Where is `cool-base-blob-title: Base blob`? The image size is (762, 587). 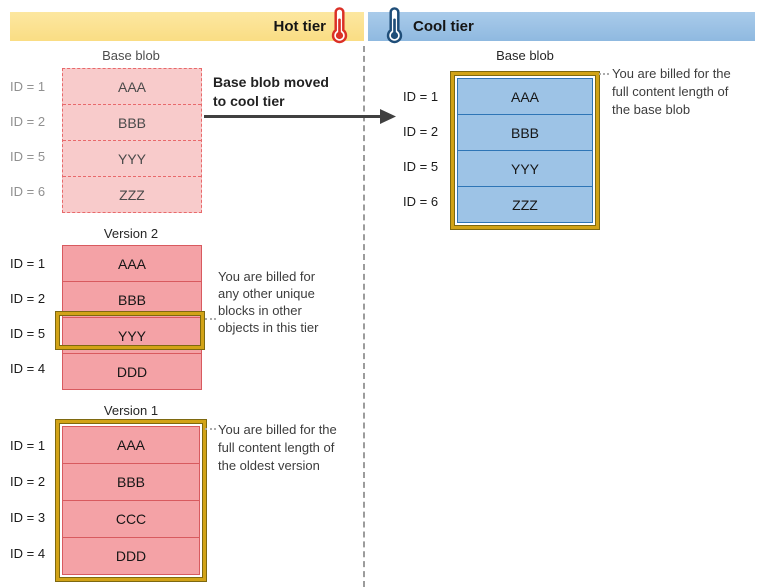
cool-base-blob-title: Base blob is located at coordinates (525, 55).